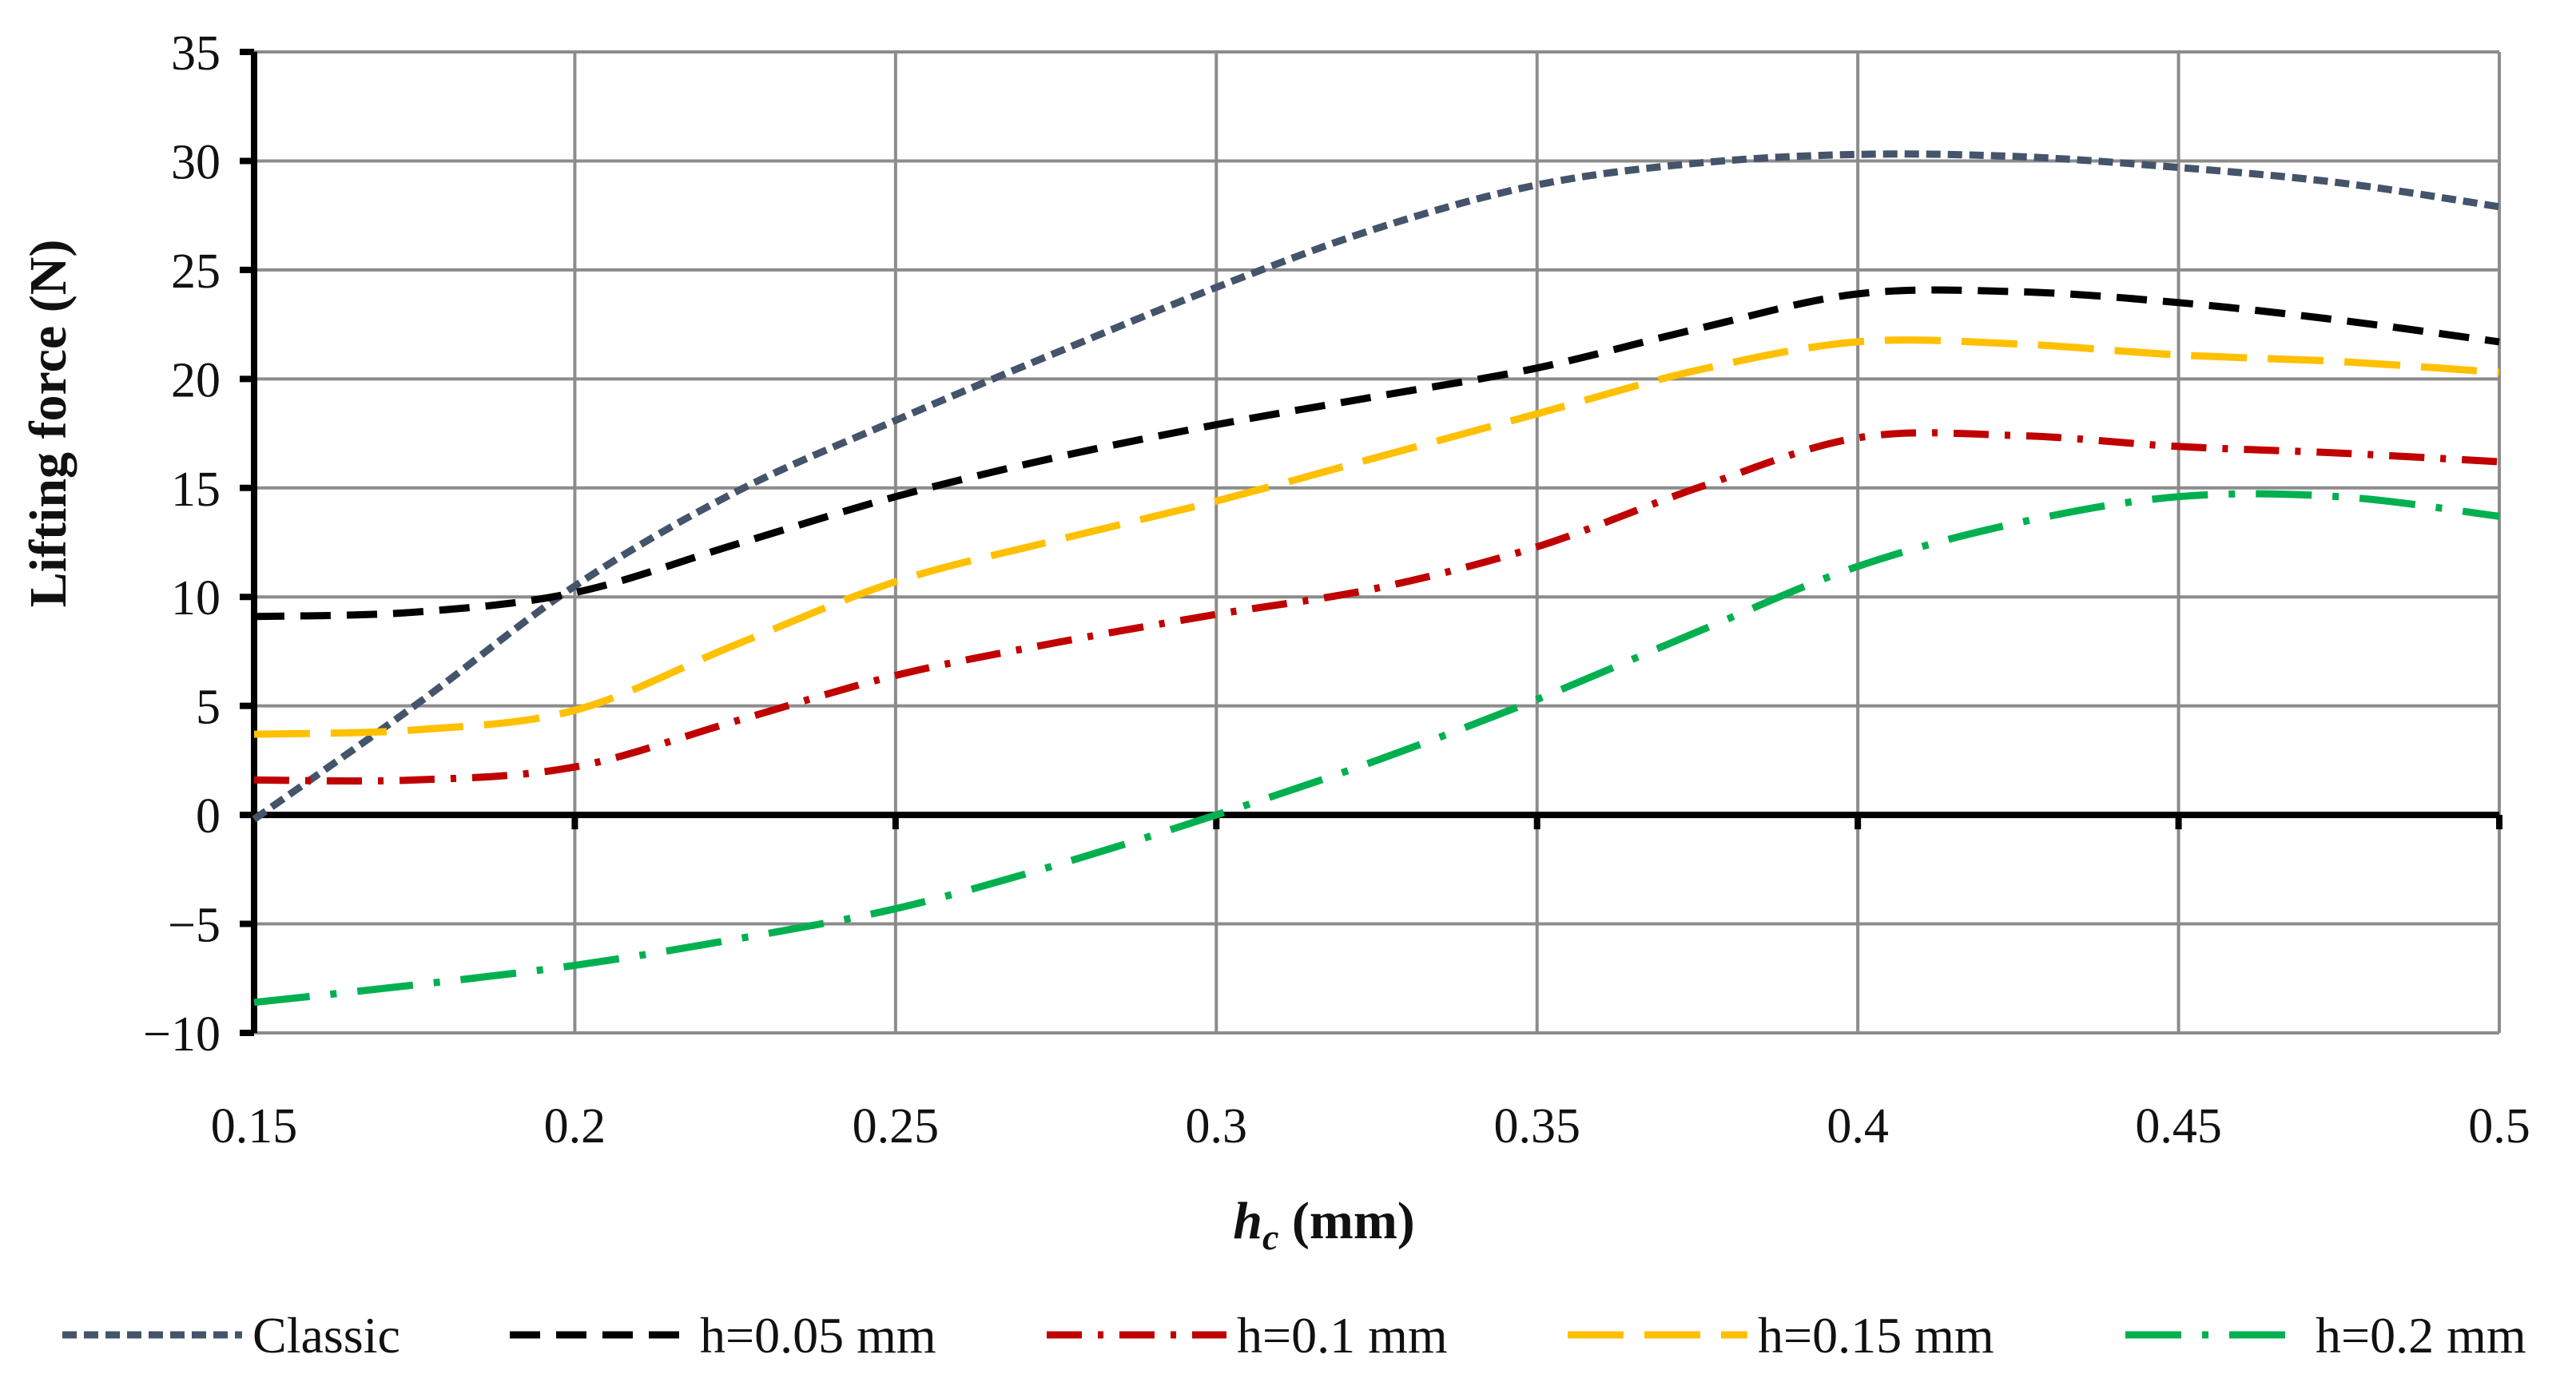  I want to click on x-tick-label: 0.4, so click(1858, 1126).